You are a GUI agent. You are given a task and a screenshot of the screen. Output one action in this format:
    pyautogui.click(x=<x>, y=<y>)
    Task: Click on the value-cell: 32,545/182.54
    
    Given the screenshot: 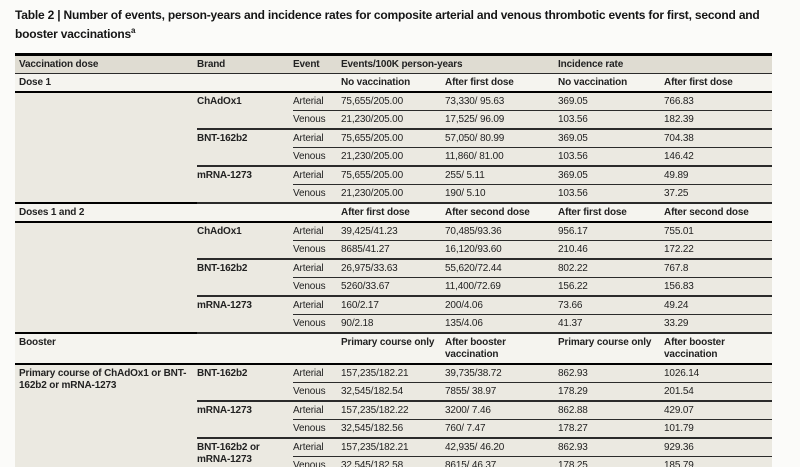 What is the action you would take?
    pyautogui.click(x=393, y=392)
    